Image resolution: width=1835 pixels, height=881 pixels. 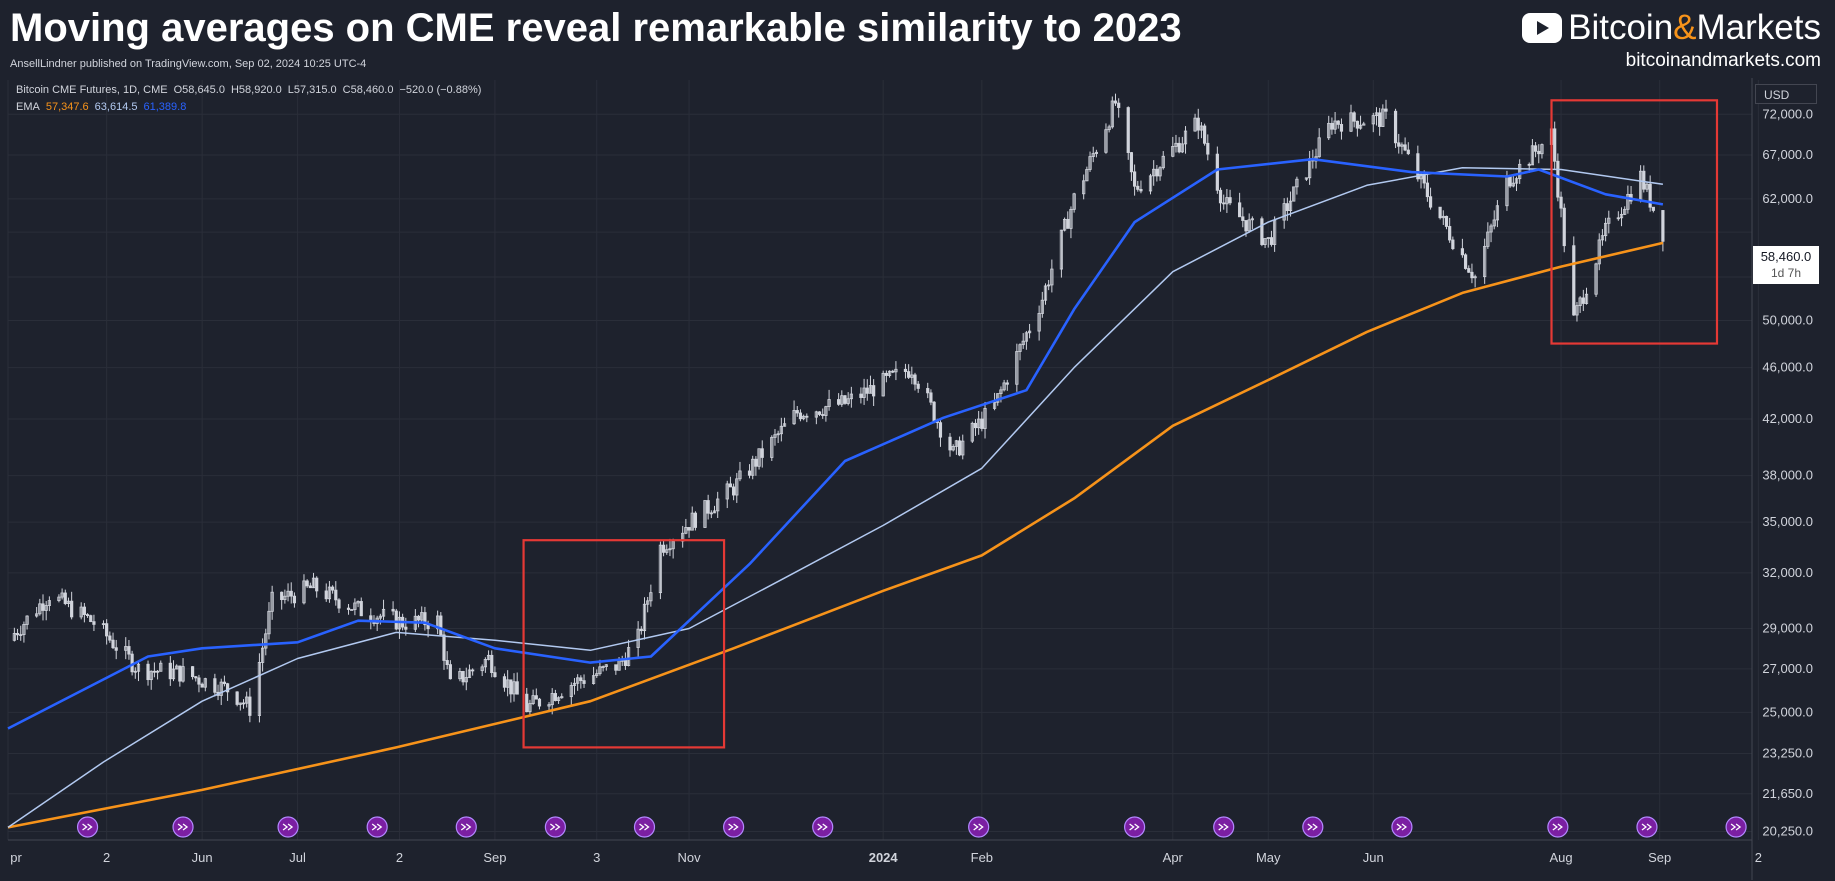 I want to click on currency-button: USD, so click(x=1786, y=94).